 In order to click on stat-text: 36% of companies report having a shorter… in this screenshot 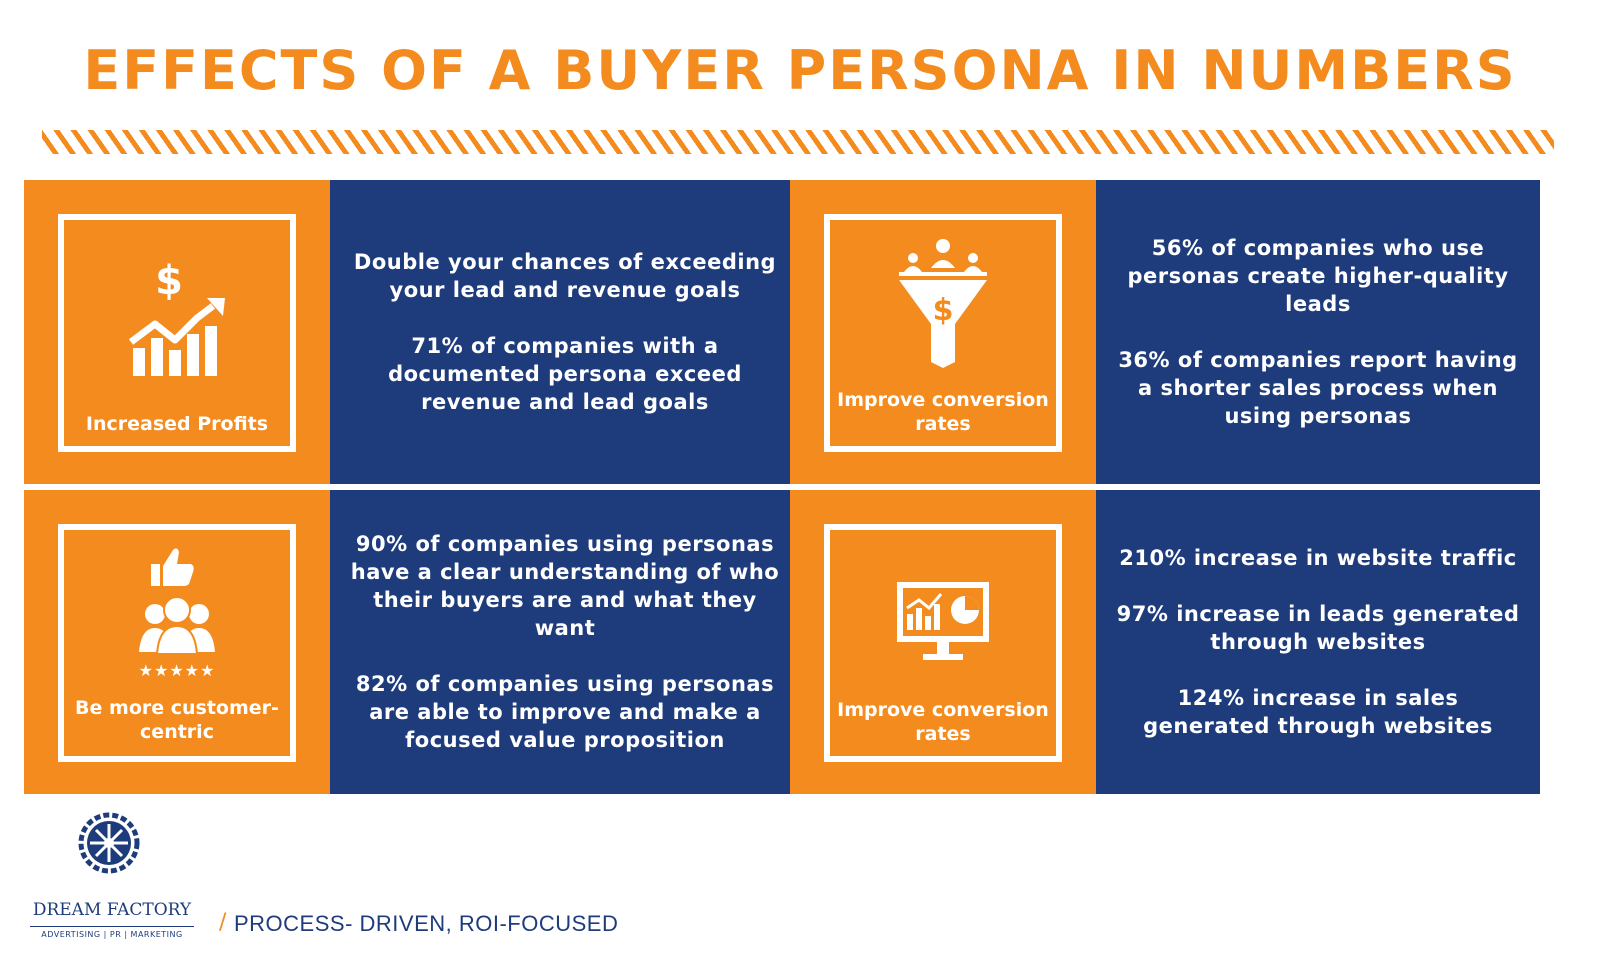, I will do `click(1318, 388)`.